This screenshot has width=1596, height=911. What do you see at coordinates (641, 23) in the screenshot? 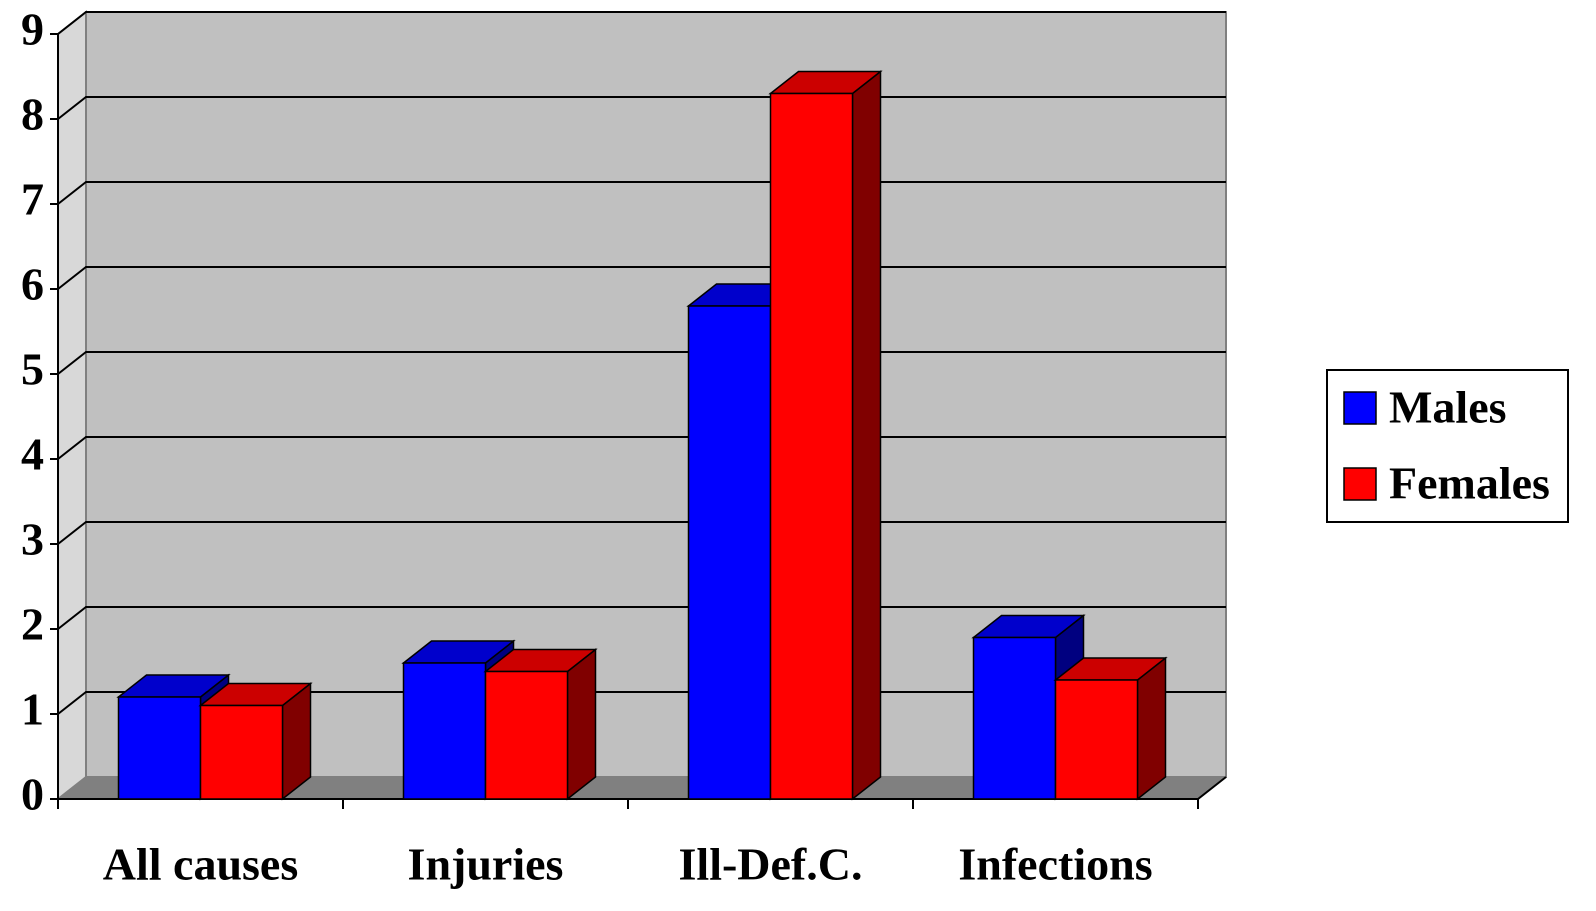
I see `grid-line` at bounding box center [641, 23].